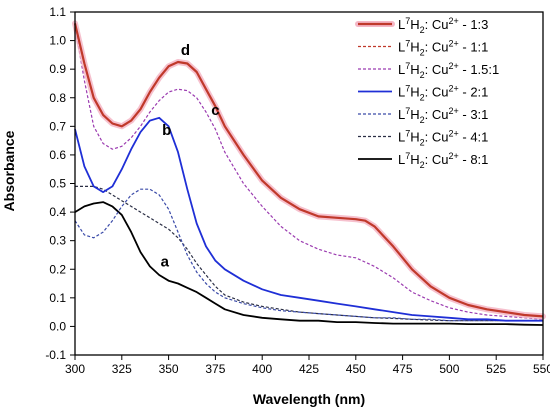 Image resolution: width=550 pixels, height=412 pixels. I want to click on legend-label-6: L7H2: Cu2+ - 8:1, so click(443, 160).